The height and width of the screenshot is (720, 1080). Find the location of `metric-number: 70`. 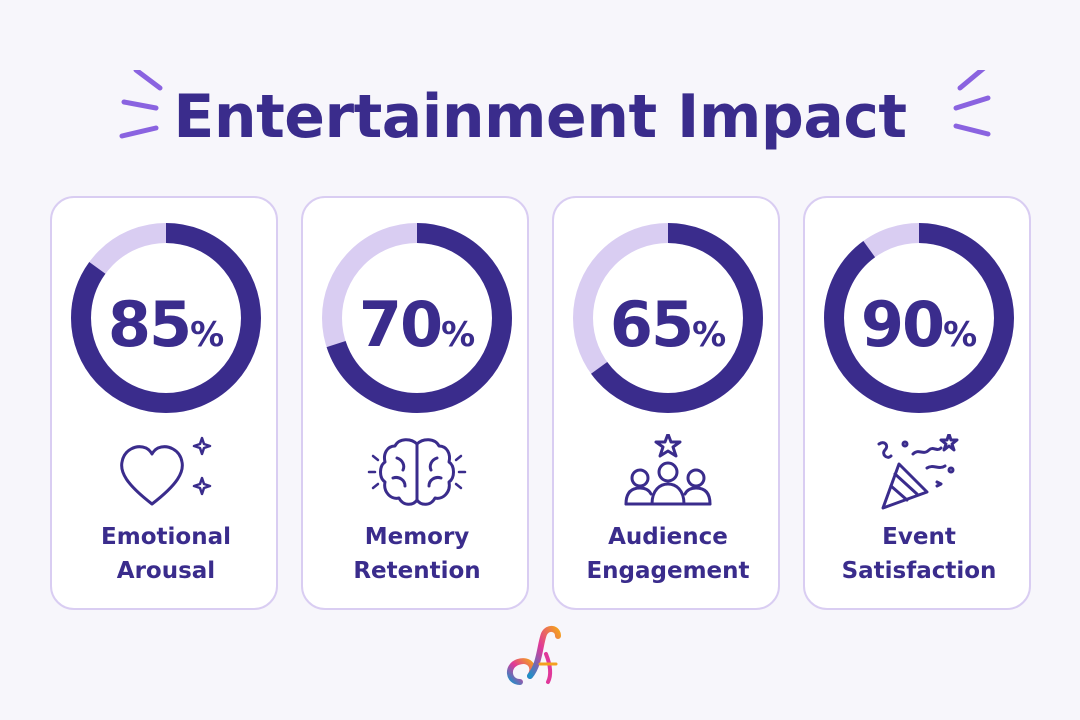

metric-number: 70 is located at coordinates (400, 324).